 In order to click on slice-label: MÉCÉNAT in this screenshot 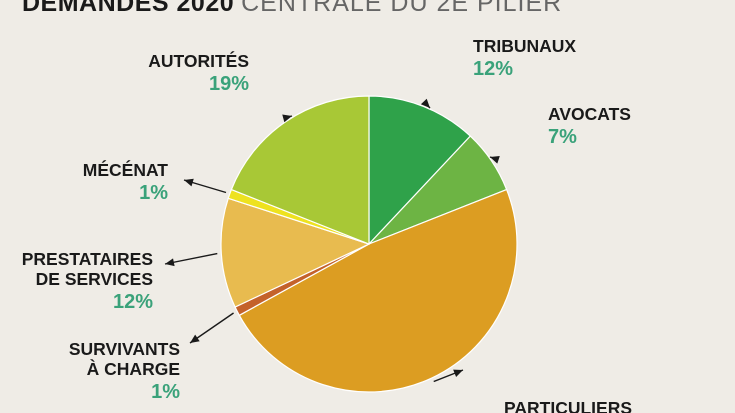, I will do `click(126, 169)`.